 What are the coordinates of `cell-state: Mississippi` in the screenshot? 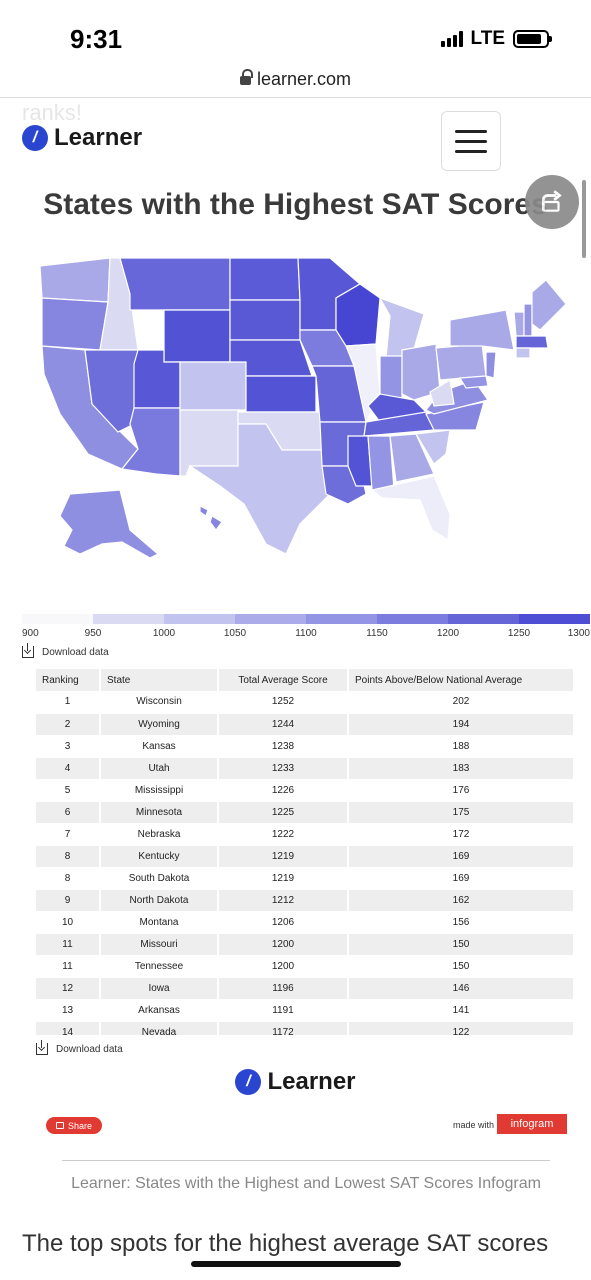 It's located at (159, 790).